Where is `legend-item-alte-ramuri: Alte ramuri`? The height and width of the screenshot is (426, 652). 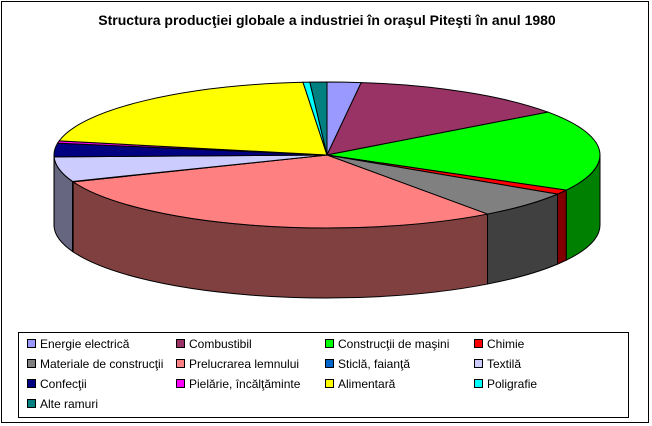
legend-item-alte-ramuri: Alte ramuri is located at coordinates (62, 404).